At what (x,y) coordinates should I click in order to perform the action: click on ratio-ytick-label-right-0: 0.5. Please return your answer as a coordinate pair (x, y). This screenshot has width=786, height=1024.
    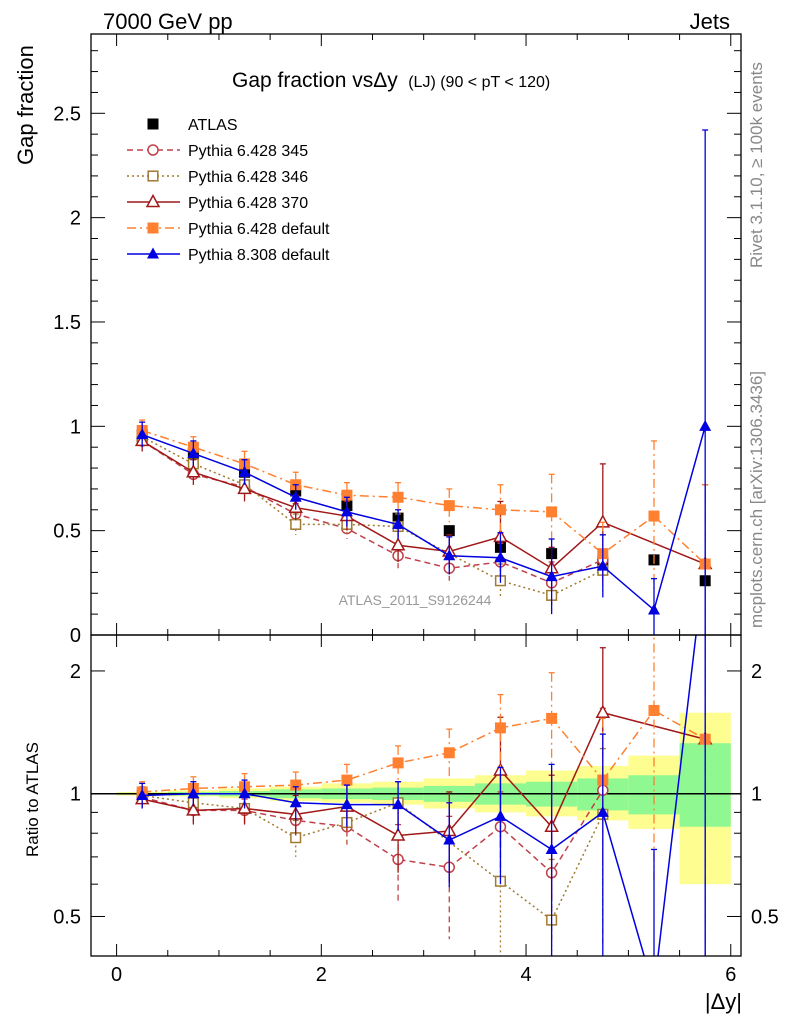
    Looking at the image, I should click on (765, 917).